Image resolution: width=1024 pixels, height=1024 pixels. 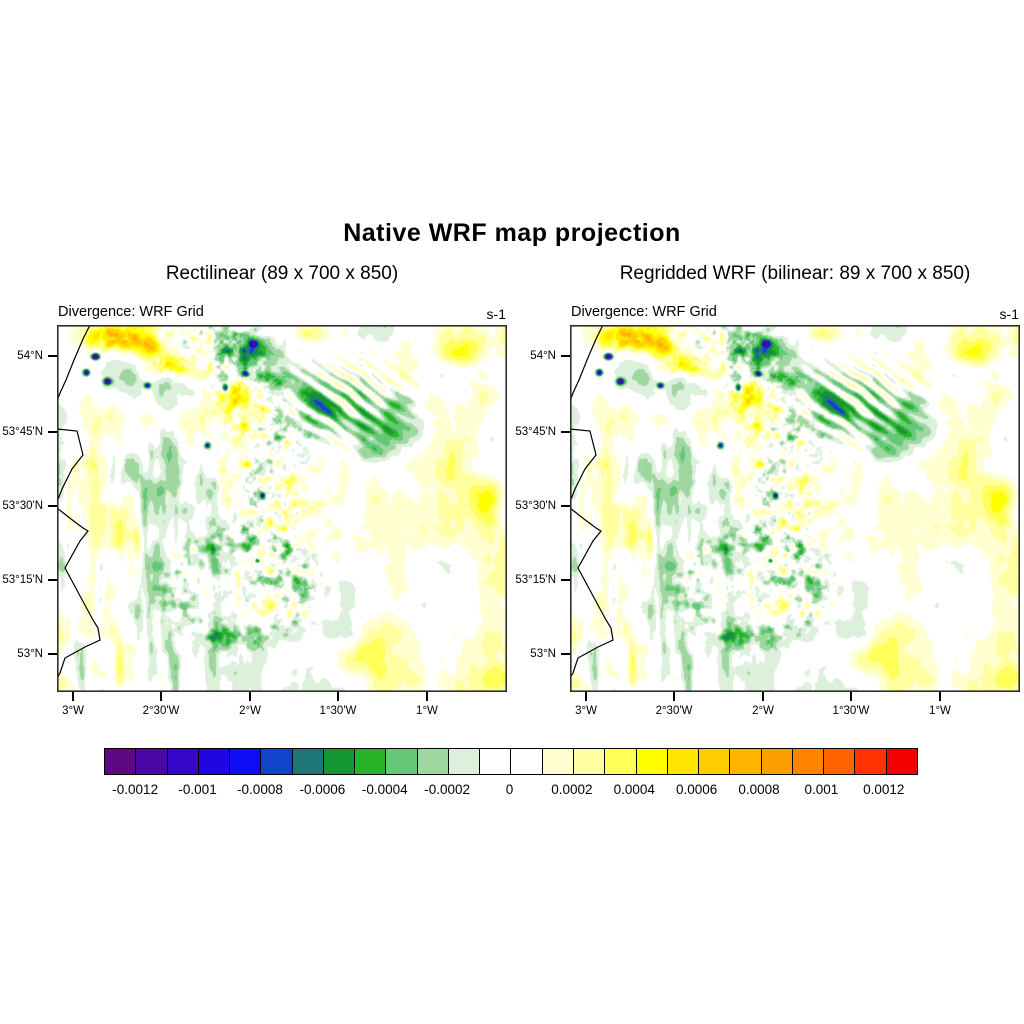 I want to click on colorbar-tick-label: -0.0012, so click(x=135, y=789).